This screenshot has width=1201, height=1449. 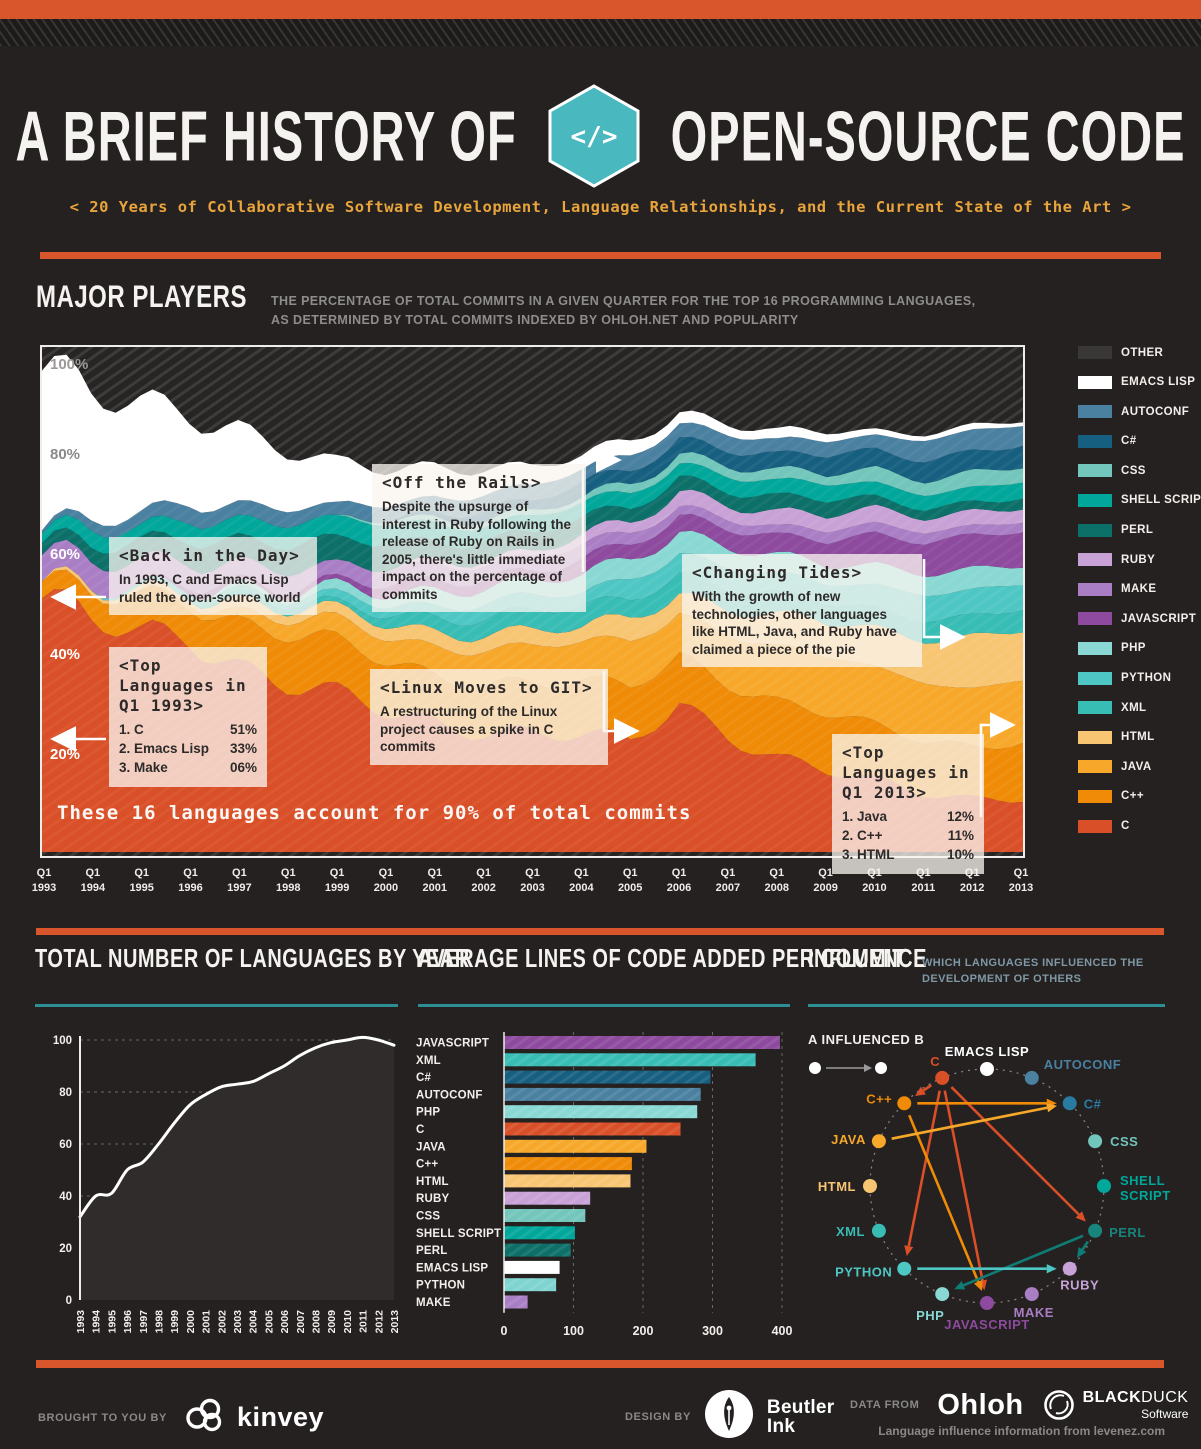 What do you see at coordinates (190, 880) in the screenshot?
I see `x-tick-1996: Q1 1996` at bounding box center [190, 880].